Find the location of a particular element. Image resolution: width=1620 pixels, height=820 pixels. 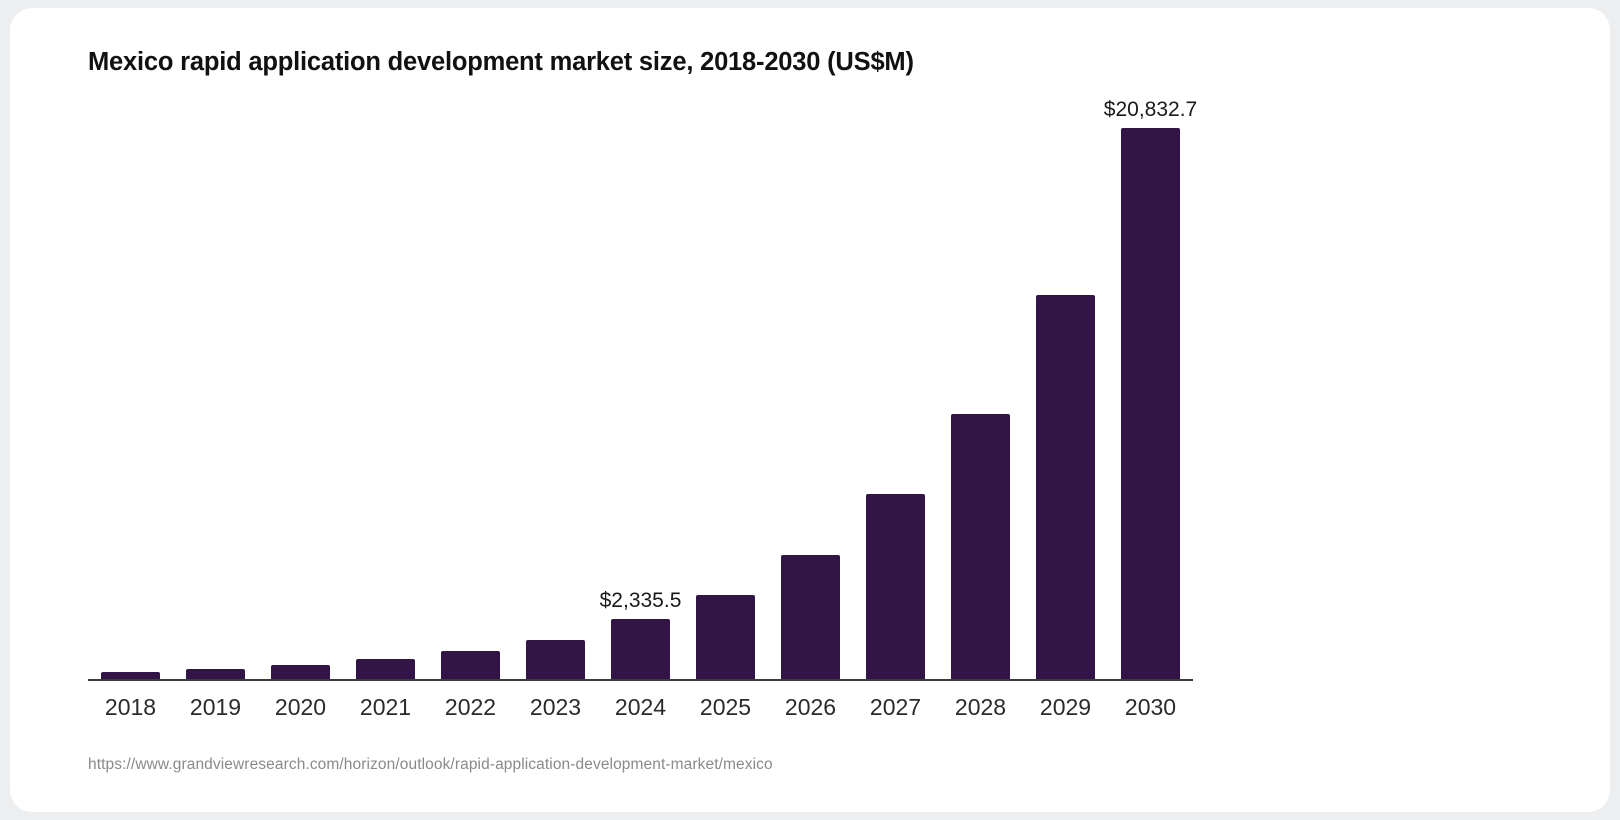

x-tick-2029: 2029 is located at coordinates (1065, 707).